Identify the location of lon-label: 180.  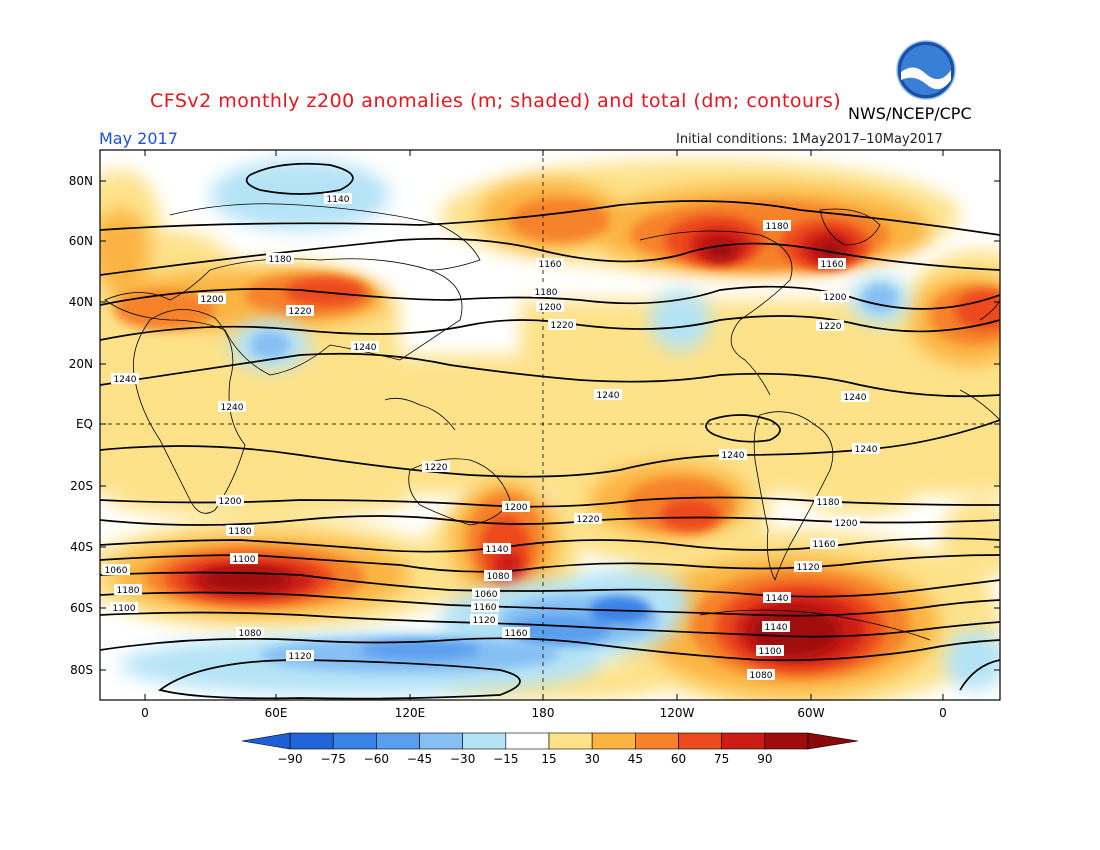
(543, 713).